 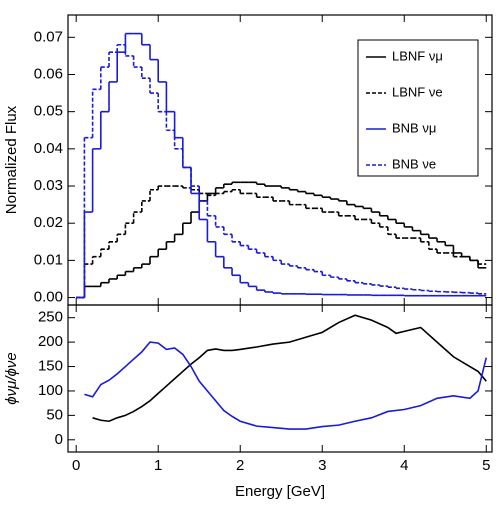 What do you see at coordinates (11, 159) in the screenshot?
I see `y-axis-label: Normalized Flux` at bounding box center [11, 159].